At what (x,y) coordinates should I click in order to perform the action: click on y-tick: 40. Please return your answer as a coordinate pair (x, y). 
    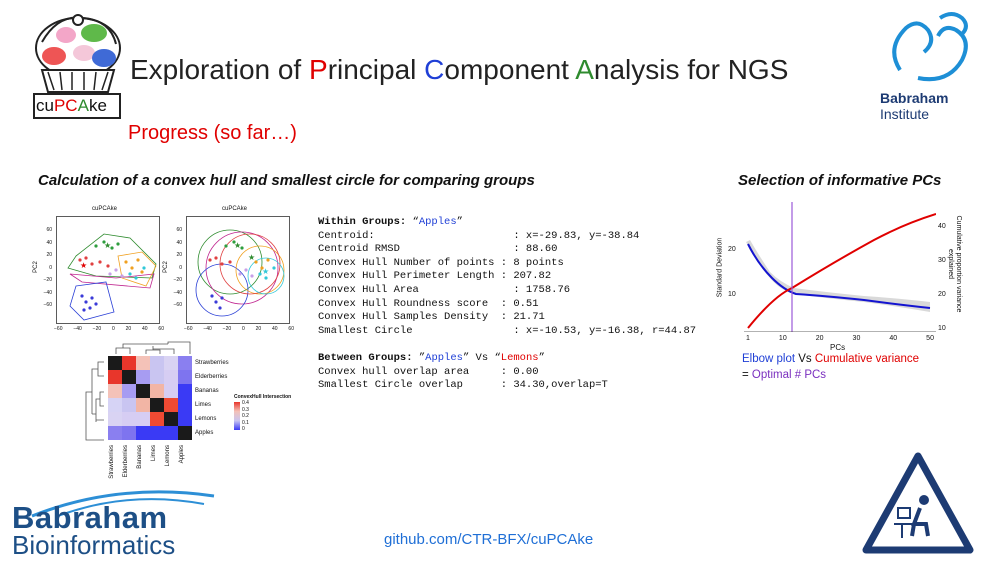
    Looking at the image, I should click on (179, 242).